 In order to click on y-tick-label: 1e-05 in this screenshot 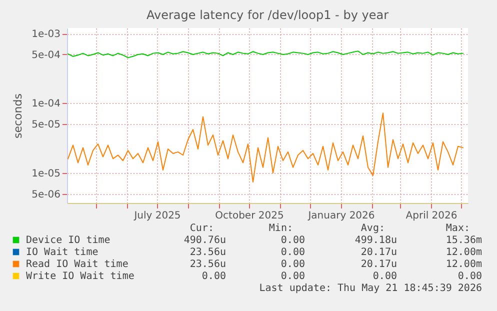, I will do `click(46, 174)`.